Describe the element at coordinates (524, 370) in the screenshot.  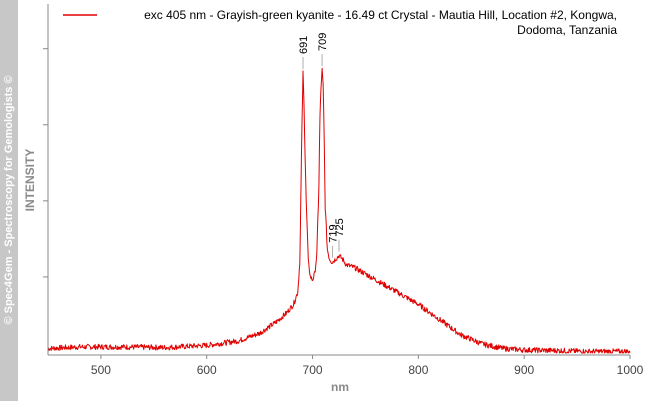
I see `x-tick-label: 900` at that location.